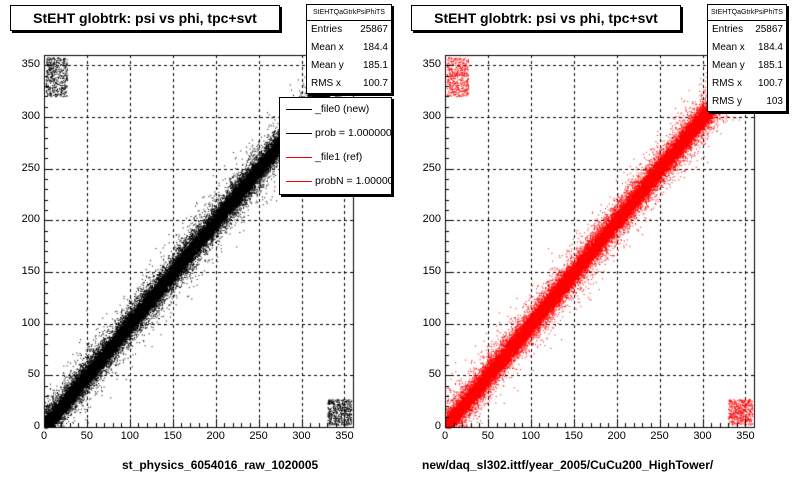 Image resolution: width=800 pixels, height=480 pixels. What do you see at coordinates (353, 181) in the screenshot?
I see `legend-label: probN = 1.000000` at bounding box center [353, 181].